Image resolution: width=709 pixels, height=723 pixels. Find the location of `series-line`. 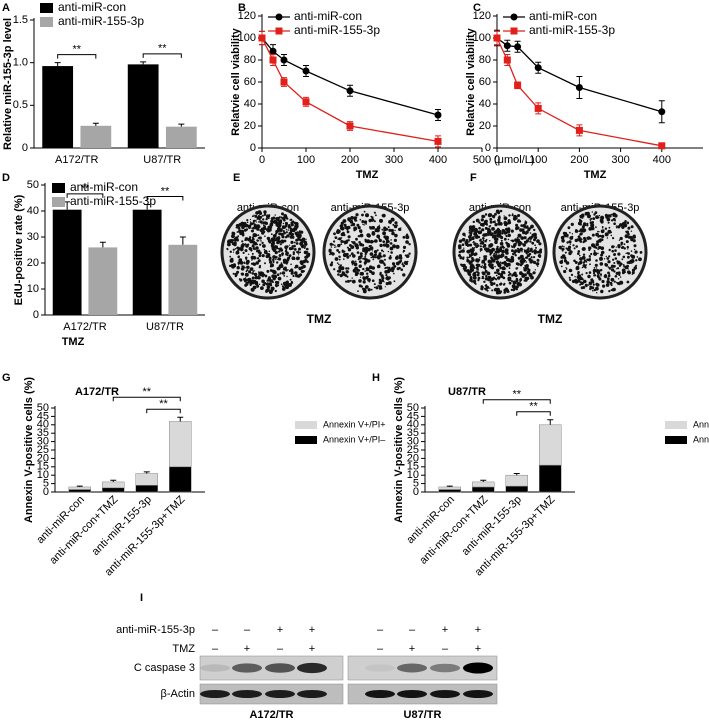

series-line is located at coordinates (579, 92).